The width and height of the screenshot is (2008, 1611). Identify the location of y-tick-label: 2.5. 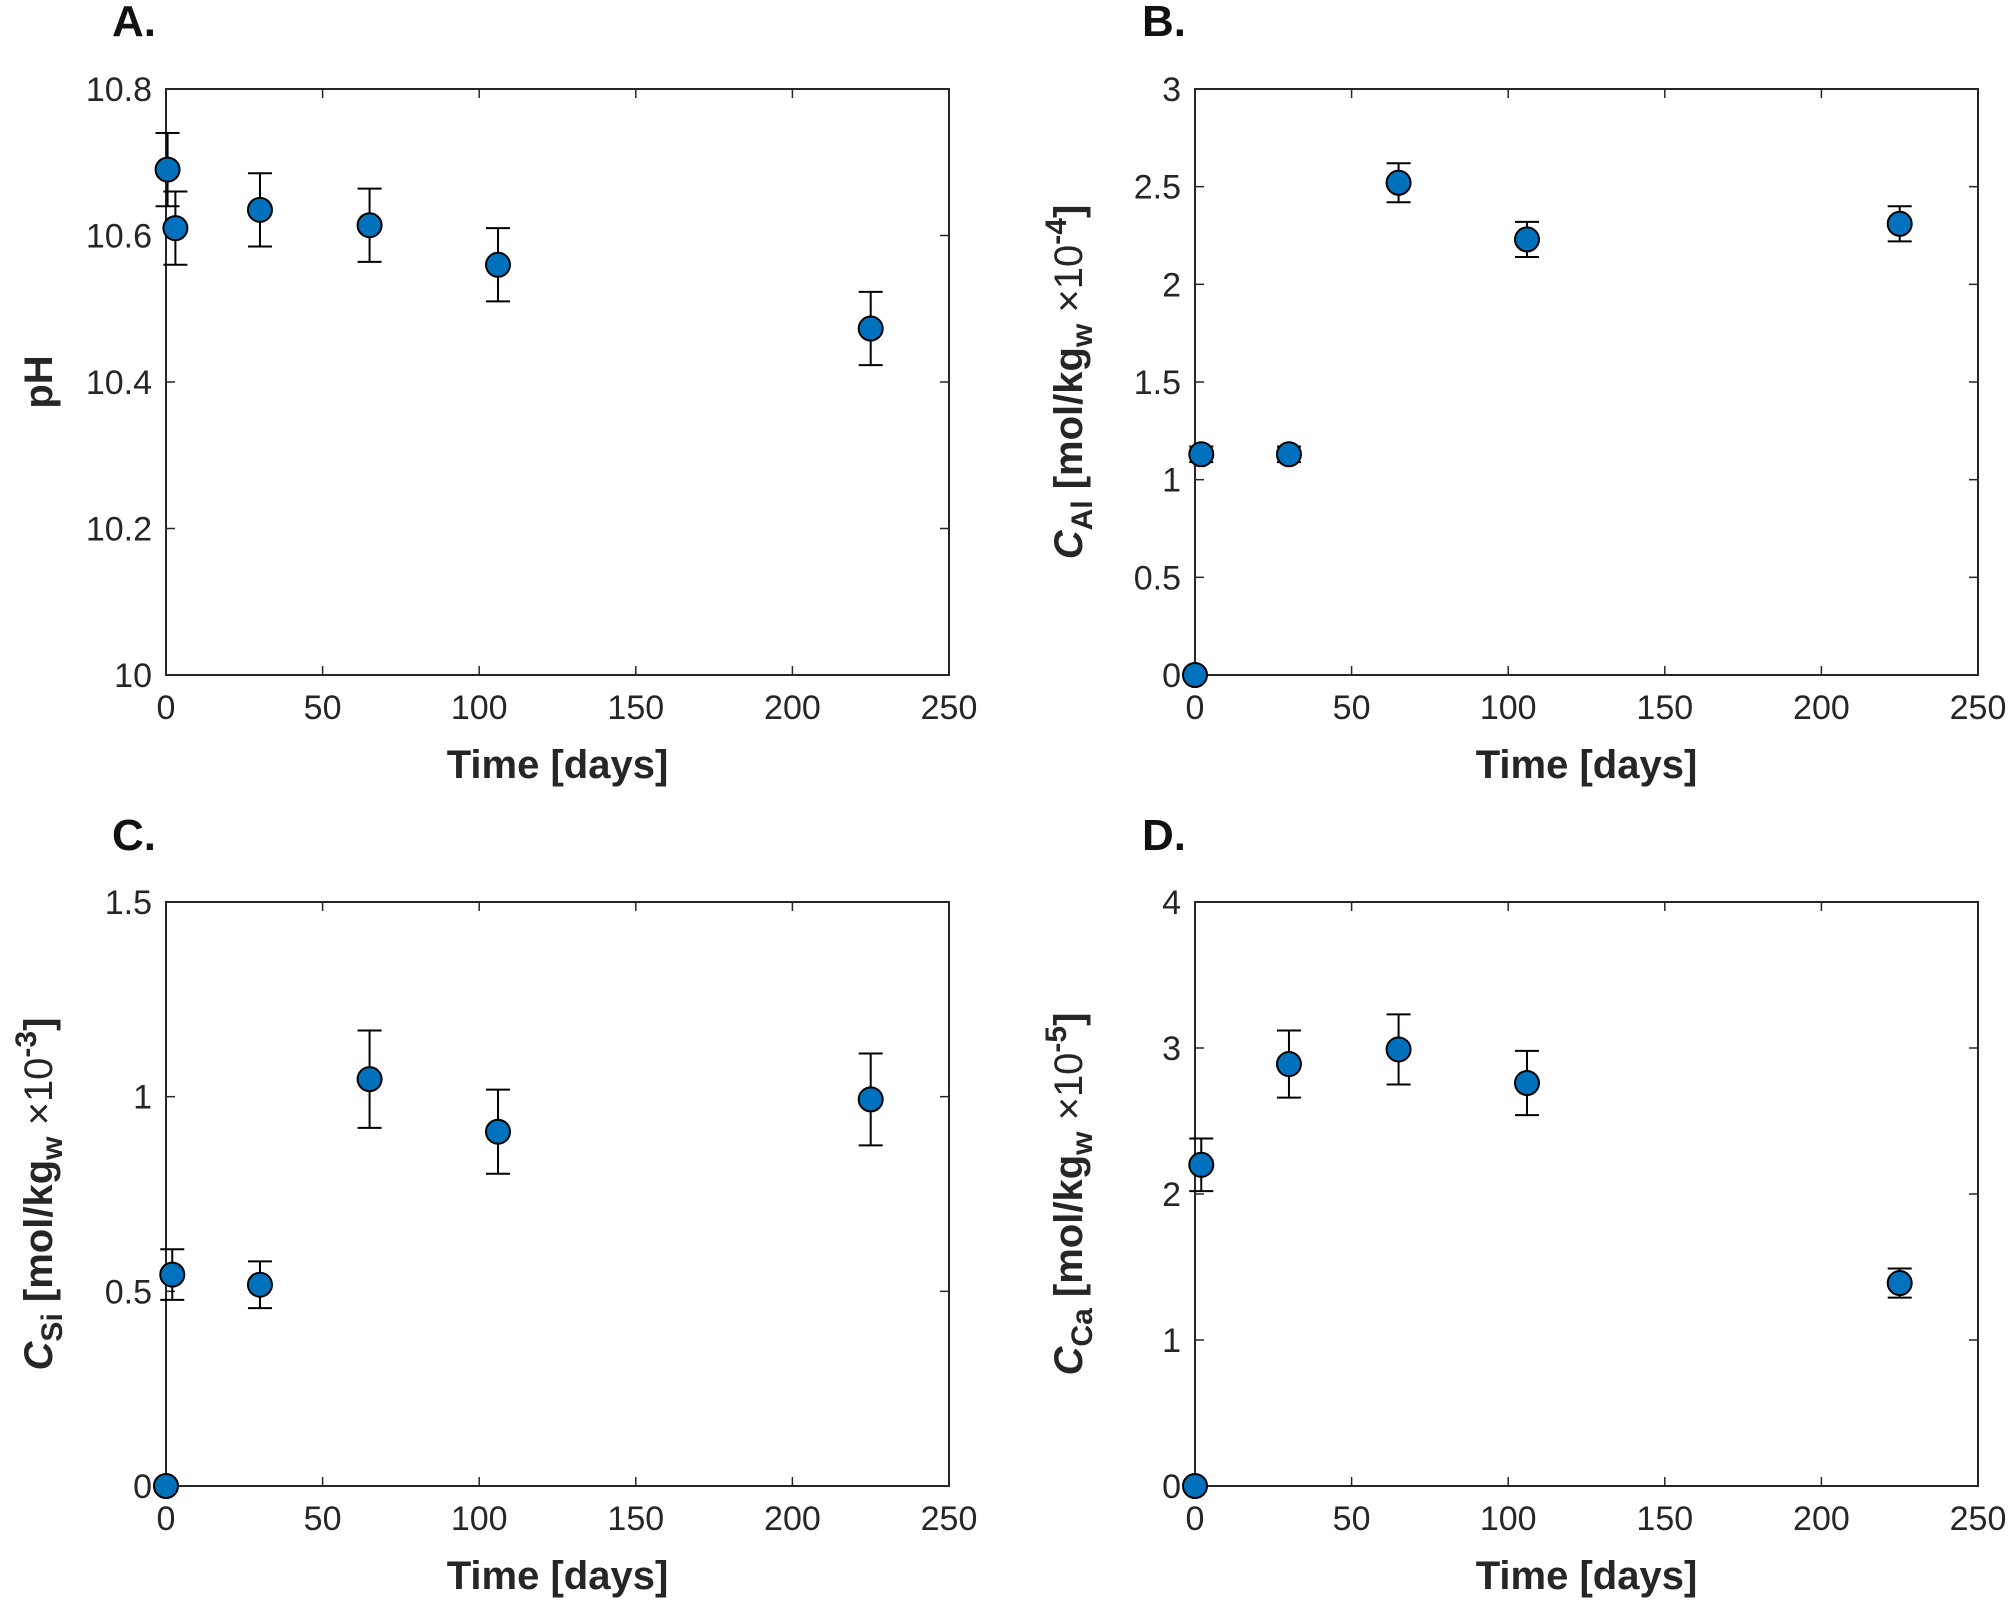
(1157, 188).